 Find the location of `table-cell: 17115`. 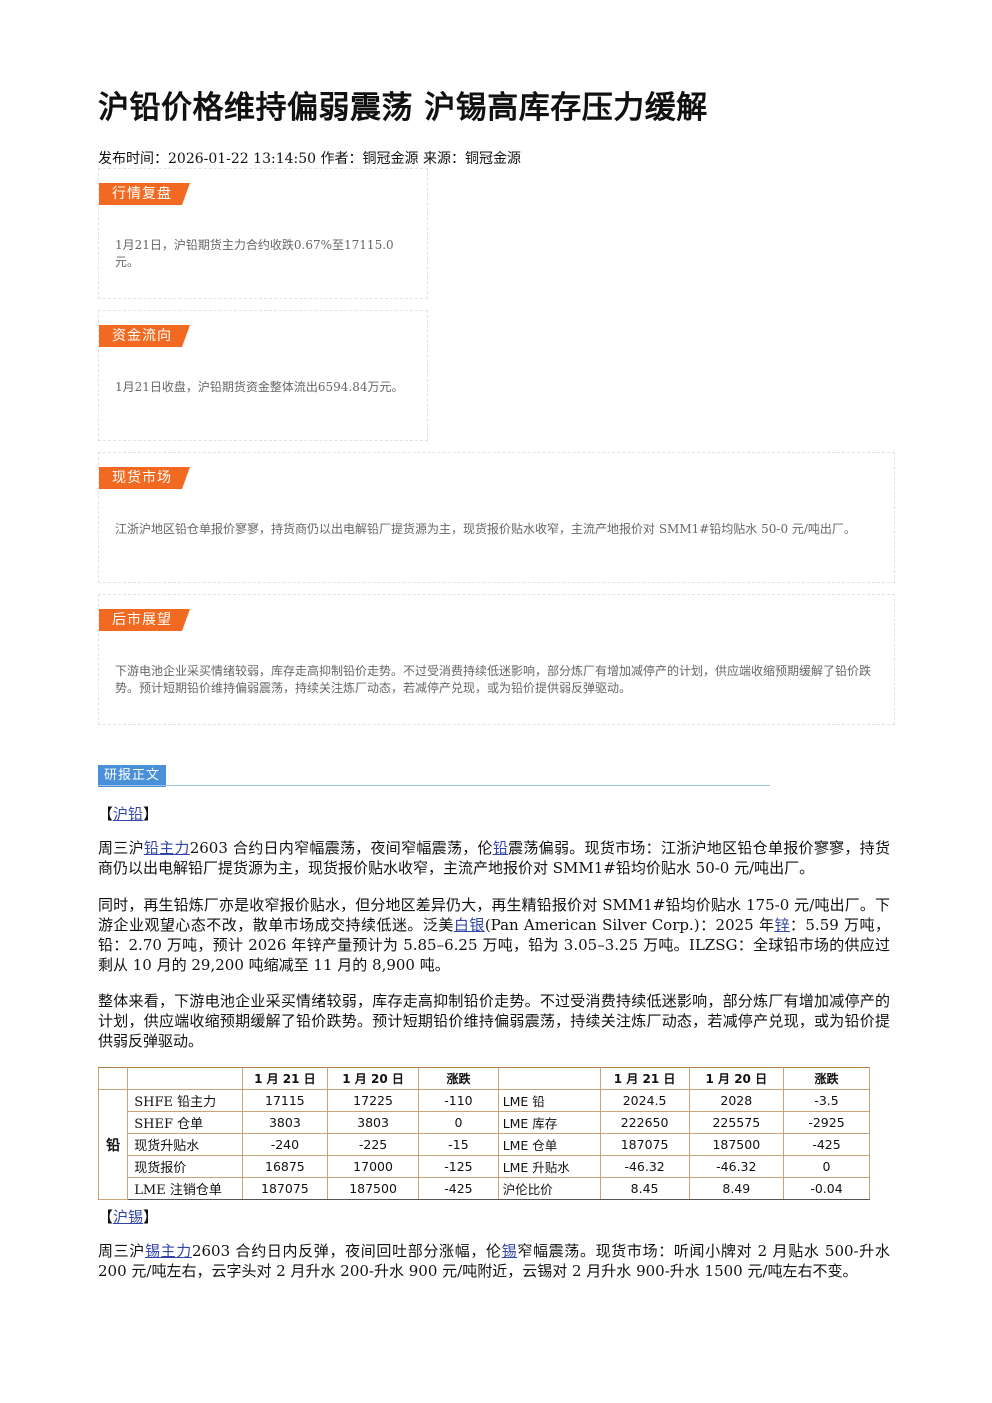

table-cell: 17115 is located at coordinates (284, 1100).